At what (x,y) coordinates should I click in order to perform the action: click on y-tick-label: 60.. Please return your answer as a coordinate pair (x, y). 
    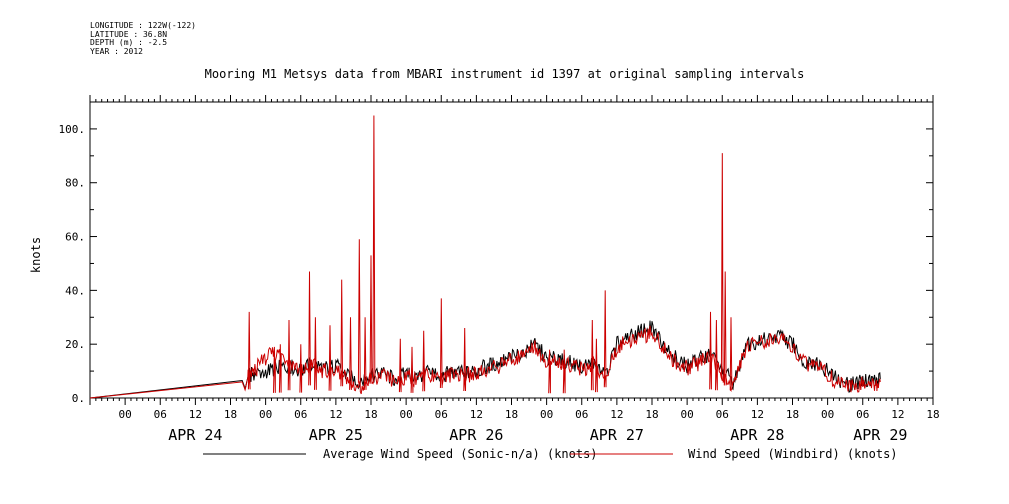
    Looking at the image, I should click on (75, 237).